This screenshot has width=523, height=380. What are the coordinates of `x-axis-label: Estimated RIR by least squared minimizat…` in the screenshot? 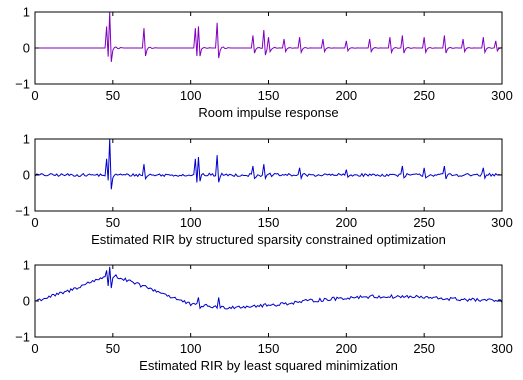 It's located at (268, 365).